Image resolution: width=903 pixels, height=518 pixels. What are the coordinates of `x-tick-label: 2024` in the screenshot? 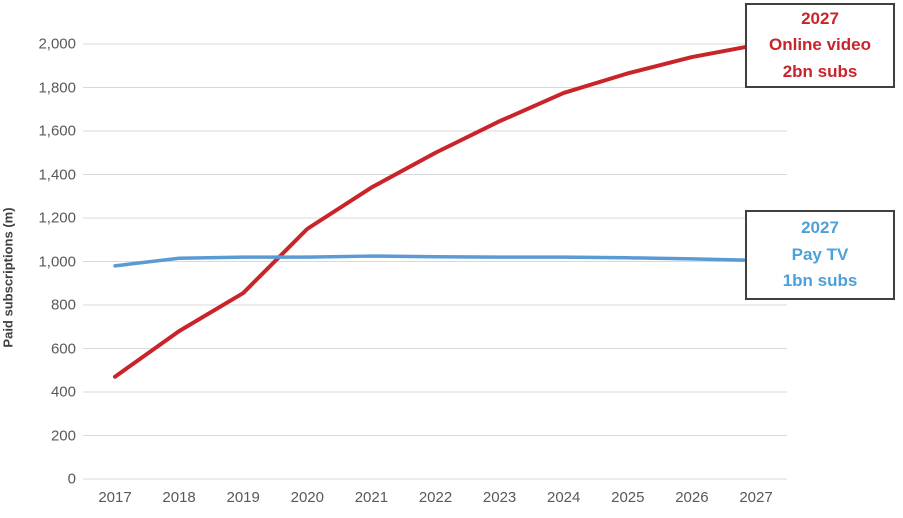 It's located at (564, 497).